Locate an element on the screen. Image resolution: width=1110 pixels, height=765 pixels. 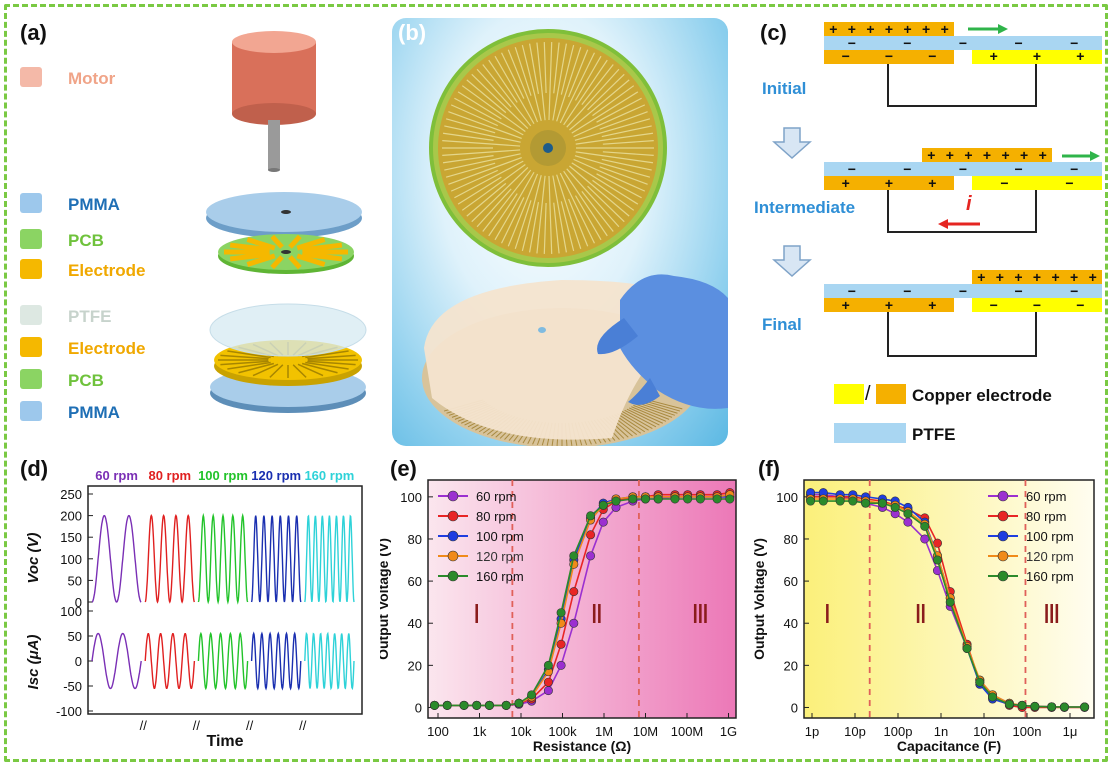
rotor-electrode-spokes is located at coordinates (286, 252).